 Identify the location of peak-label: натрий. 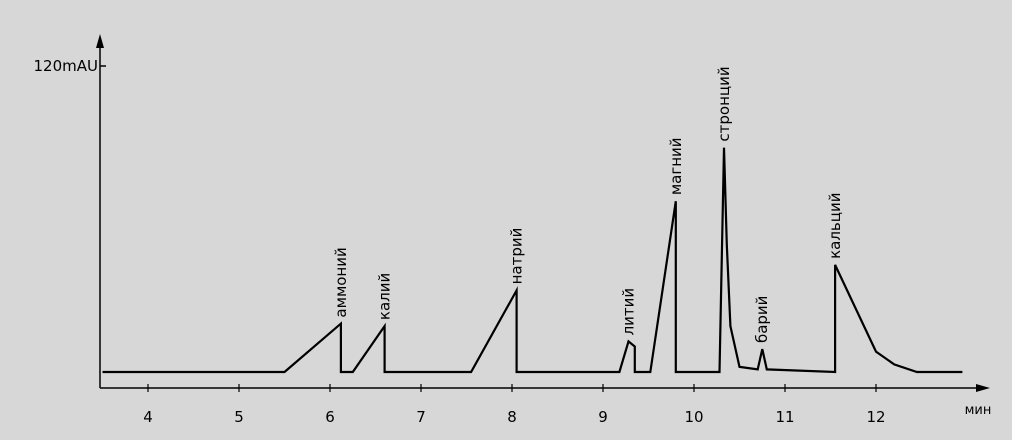
(517, 256).